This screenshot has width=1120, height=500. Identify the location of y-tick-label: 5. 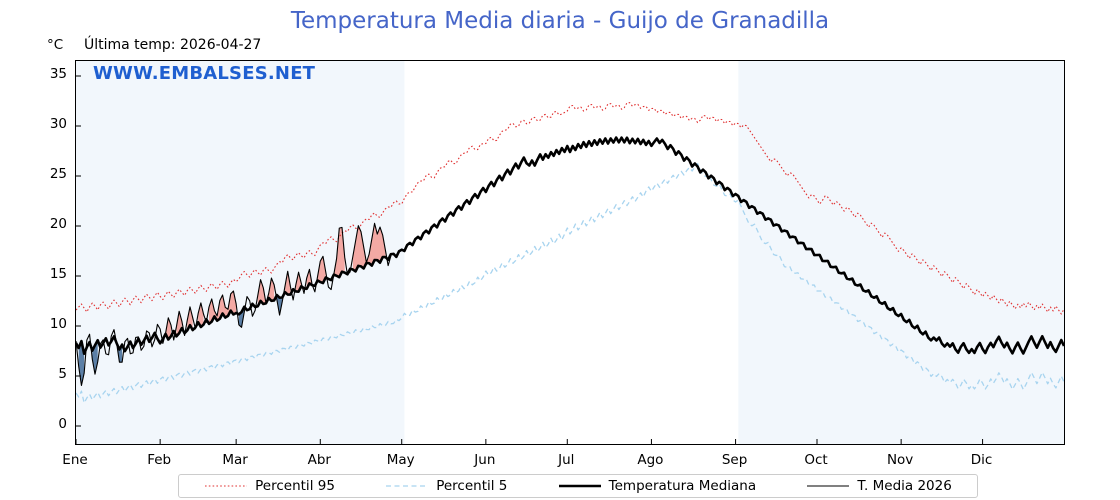
(62, 374).